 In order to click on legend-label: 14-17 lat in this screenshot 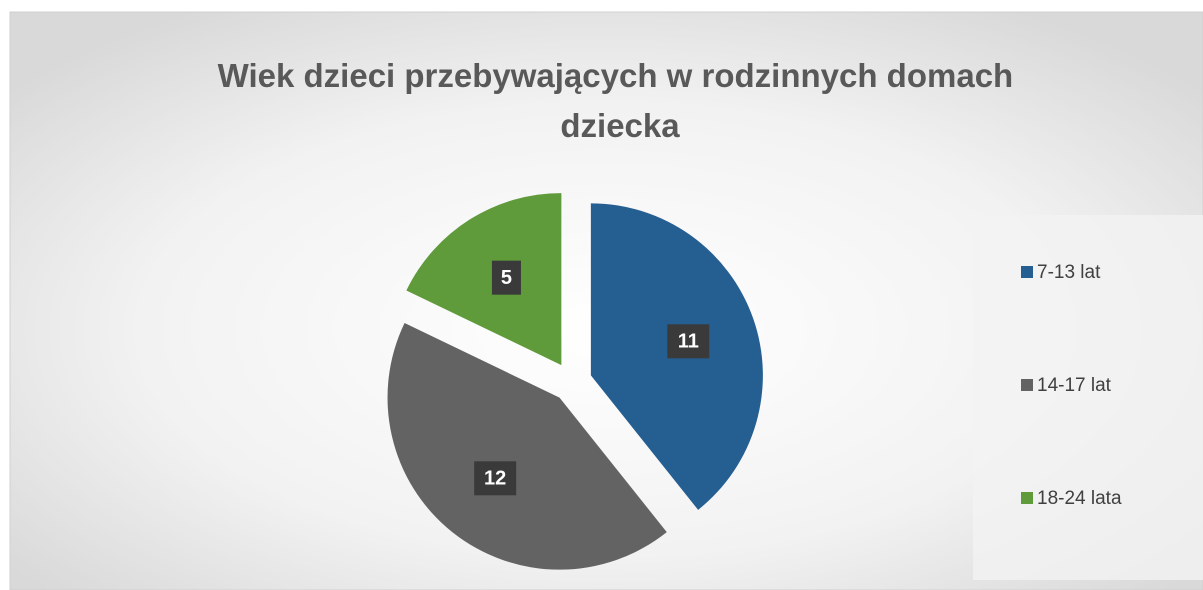, I will do `click(1074, 385)`.